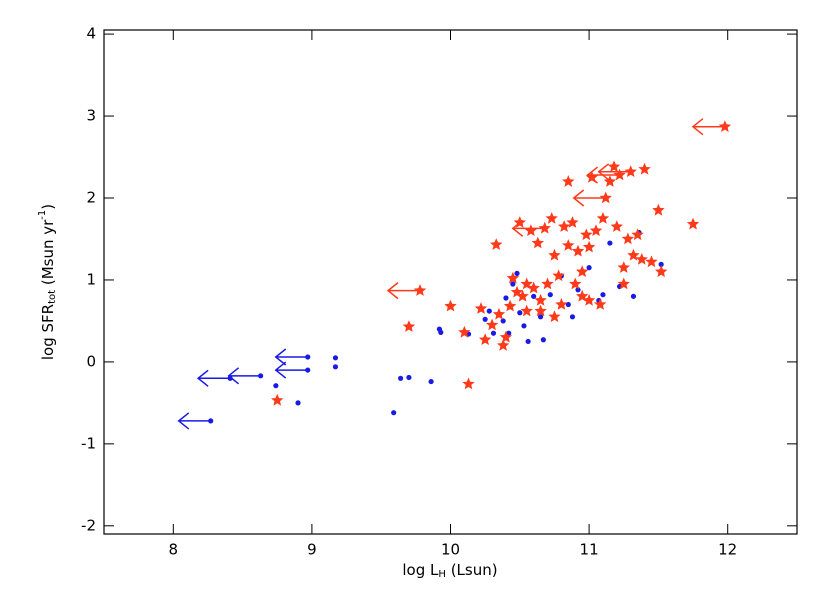 Image resolution: width=830 pixels, height=593 pixels. I want to click on x-tick-label: 12, so click(727, 550).